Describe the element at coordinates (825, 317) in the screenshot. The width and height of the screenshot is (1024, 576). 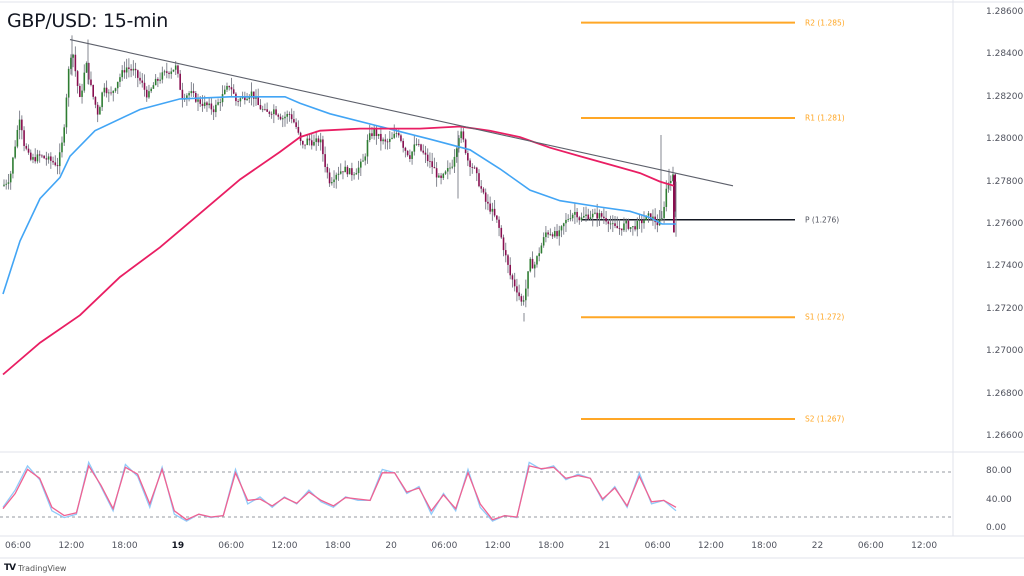
I see `pivot-label: S1 (1.272)` at that location.